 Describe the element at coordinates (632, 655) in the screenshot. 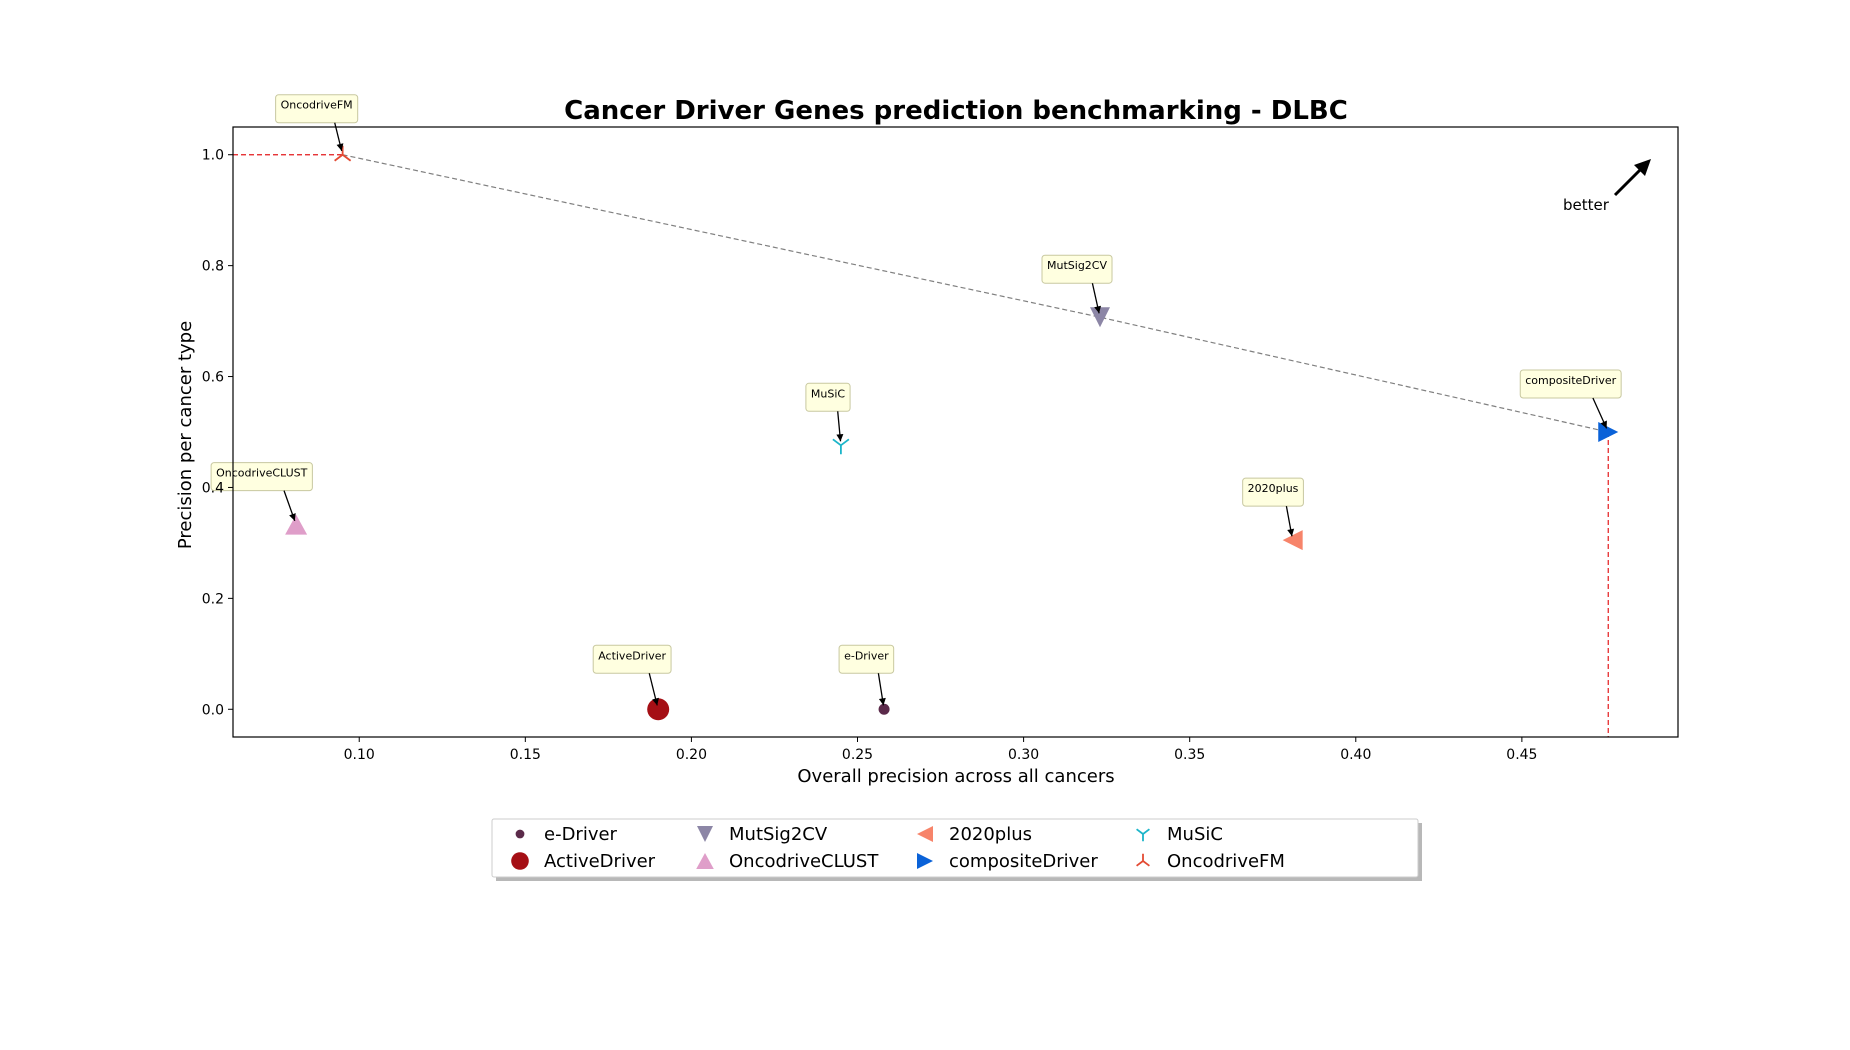

I see `annotation-label: ActiveDriver` at that location.